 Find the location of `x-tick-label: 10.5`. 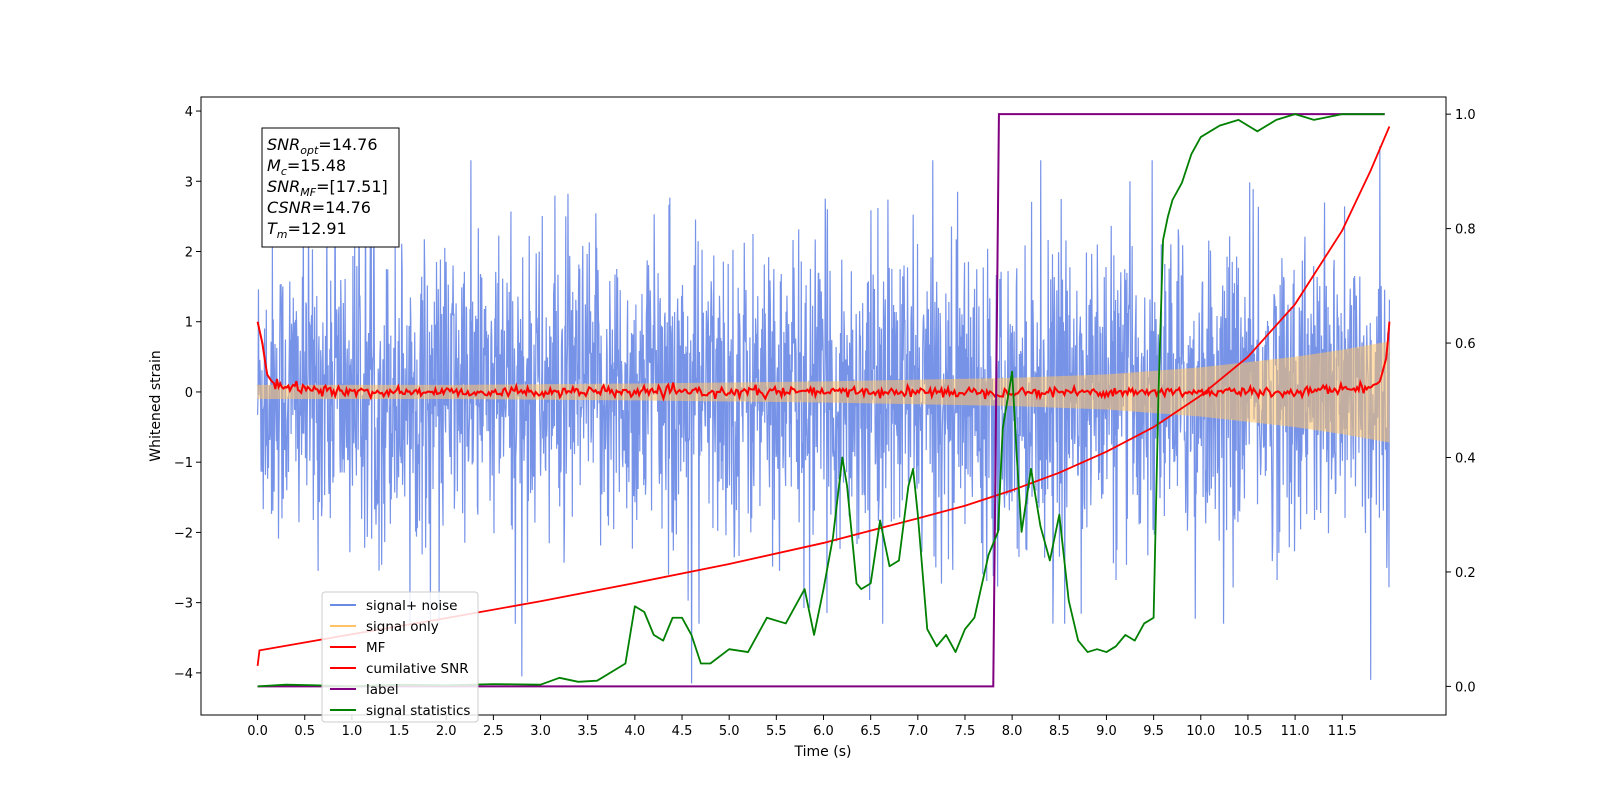

x-tick-label: 10.5 is located at coordinates (1247, 731).